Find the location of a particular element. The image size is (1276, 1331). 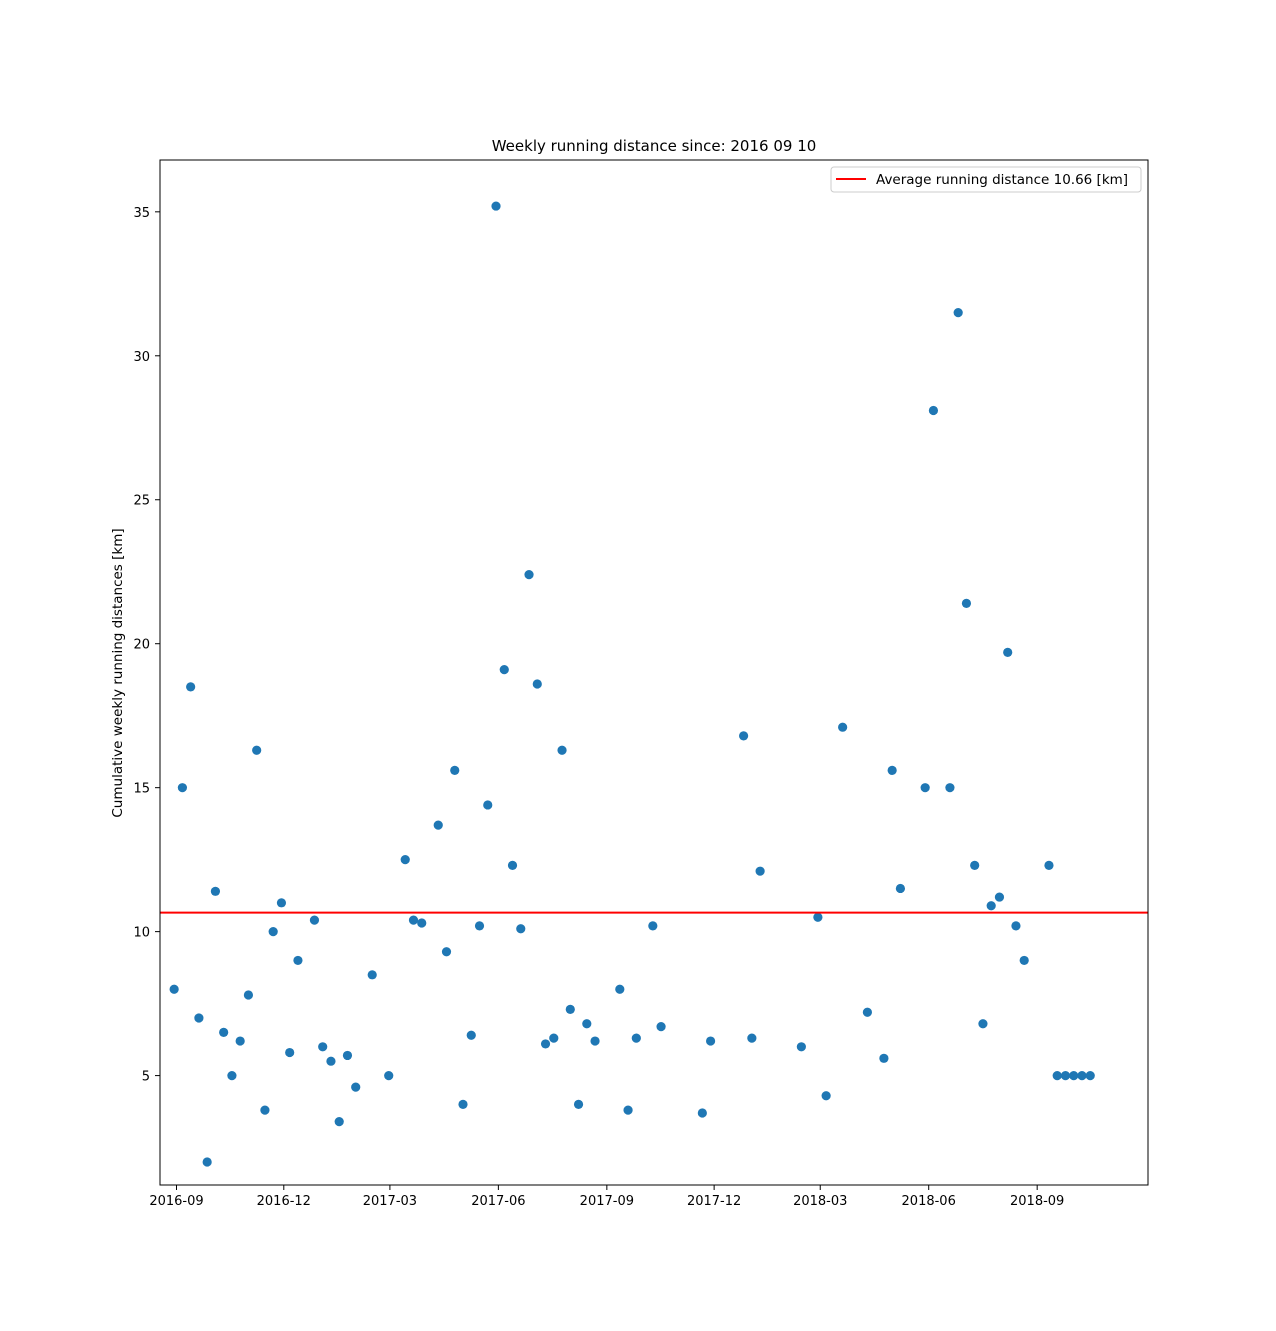

x-tick-label: 2017-06 is located at coordinates (498, 1201).